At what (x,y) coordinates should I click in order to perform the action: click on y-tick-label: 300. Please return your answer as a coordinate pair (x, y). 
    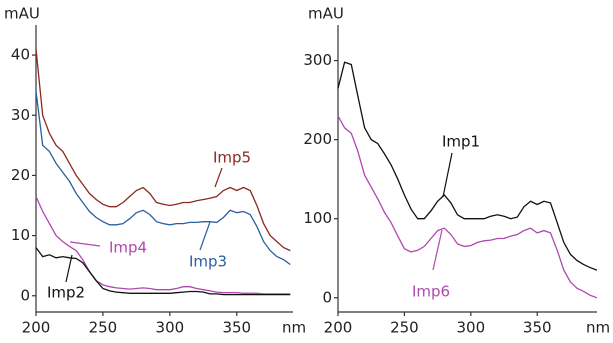
    Looking at the image, I should click on (317, 60).